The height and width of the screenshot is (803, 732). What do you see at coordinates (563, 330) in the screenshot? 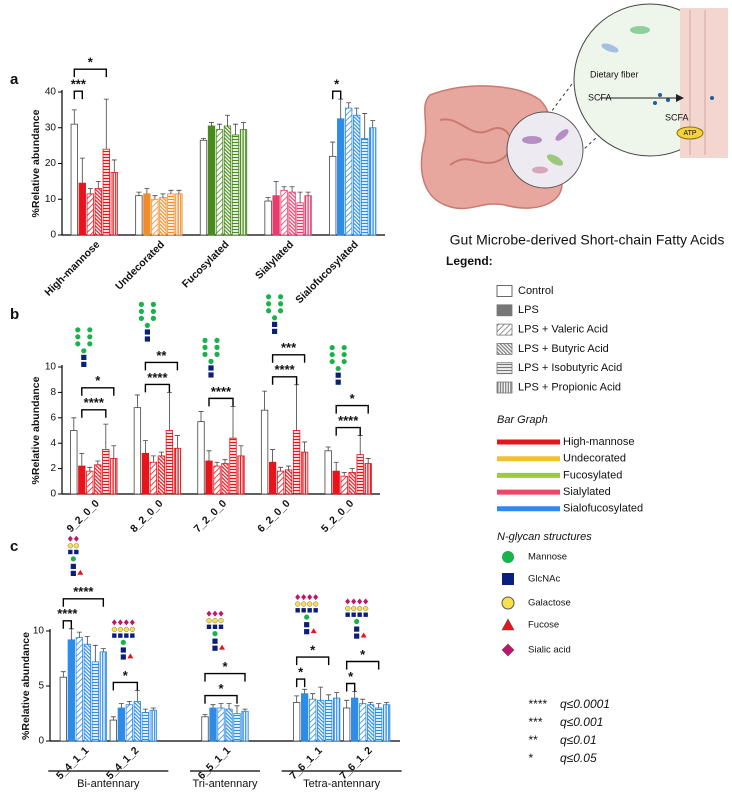
I see `legend-label: LPS + Valeric Acid` at bounding box center [563, 330].